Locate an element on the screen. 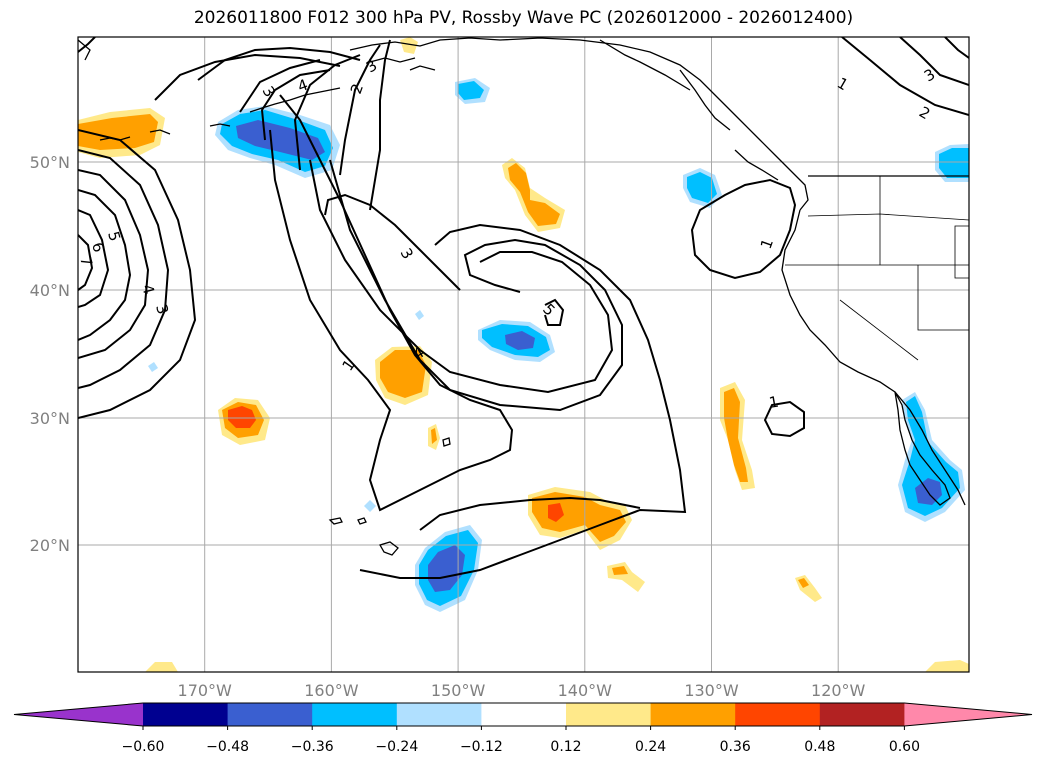  lat-label-20n: 20°N is located at coordinates (50, 545).